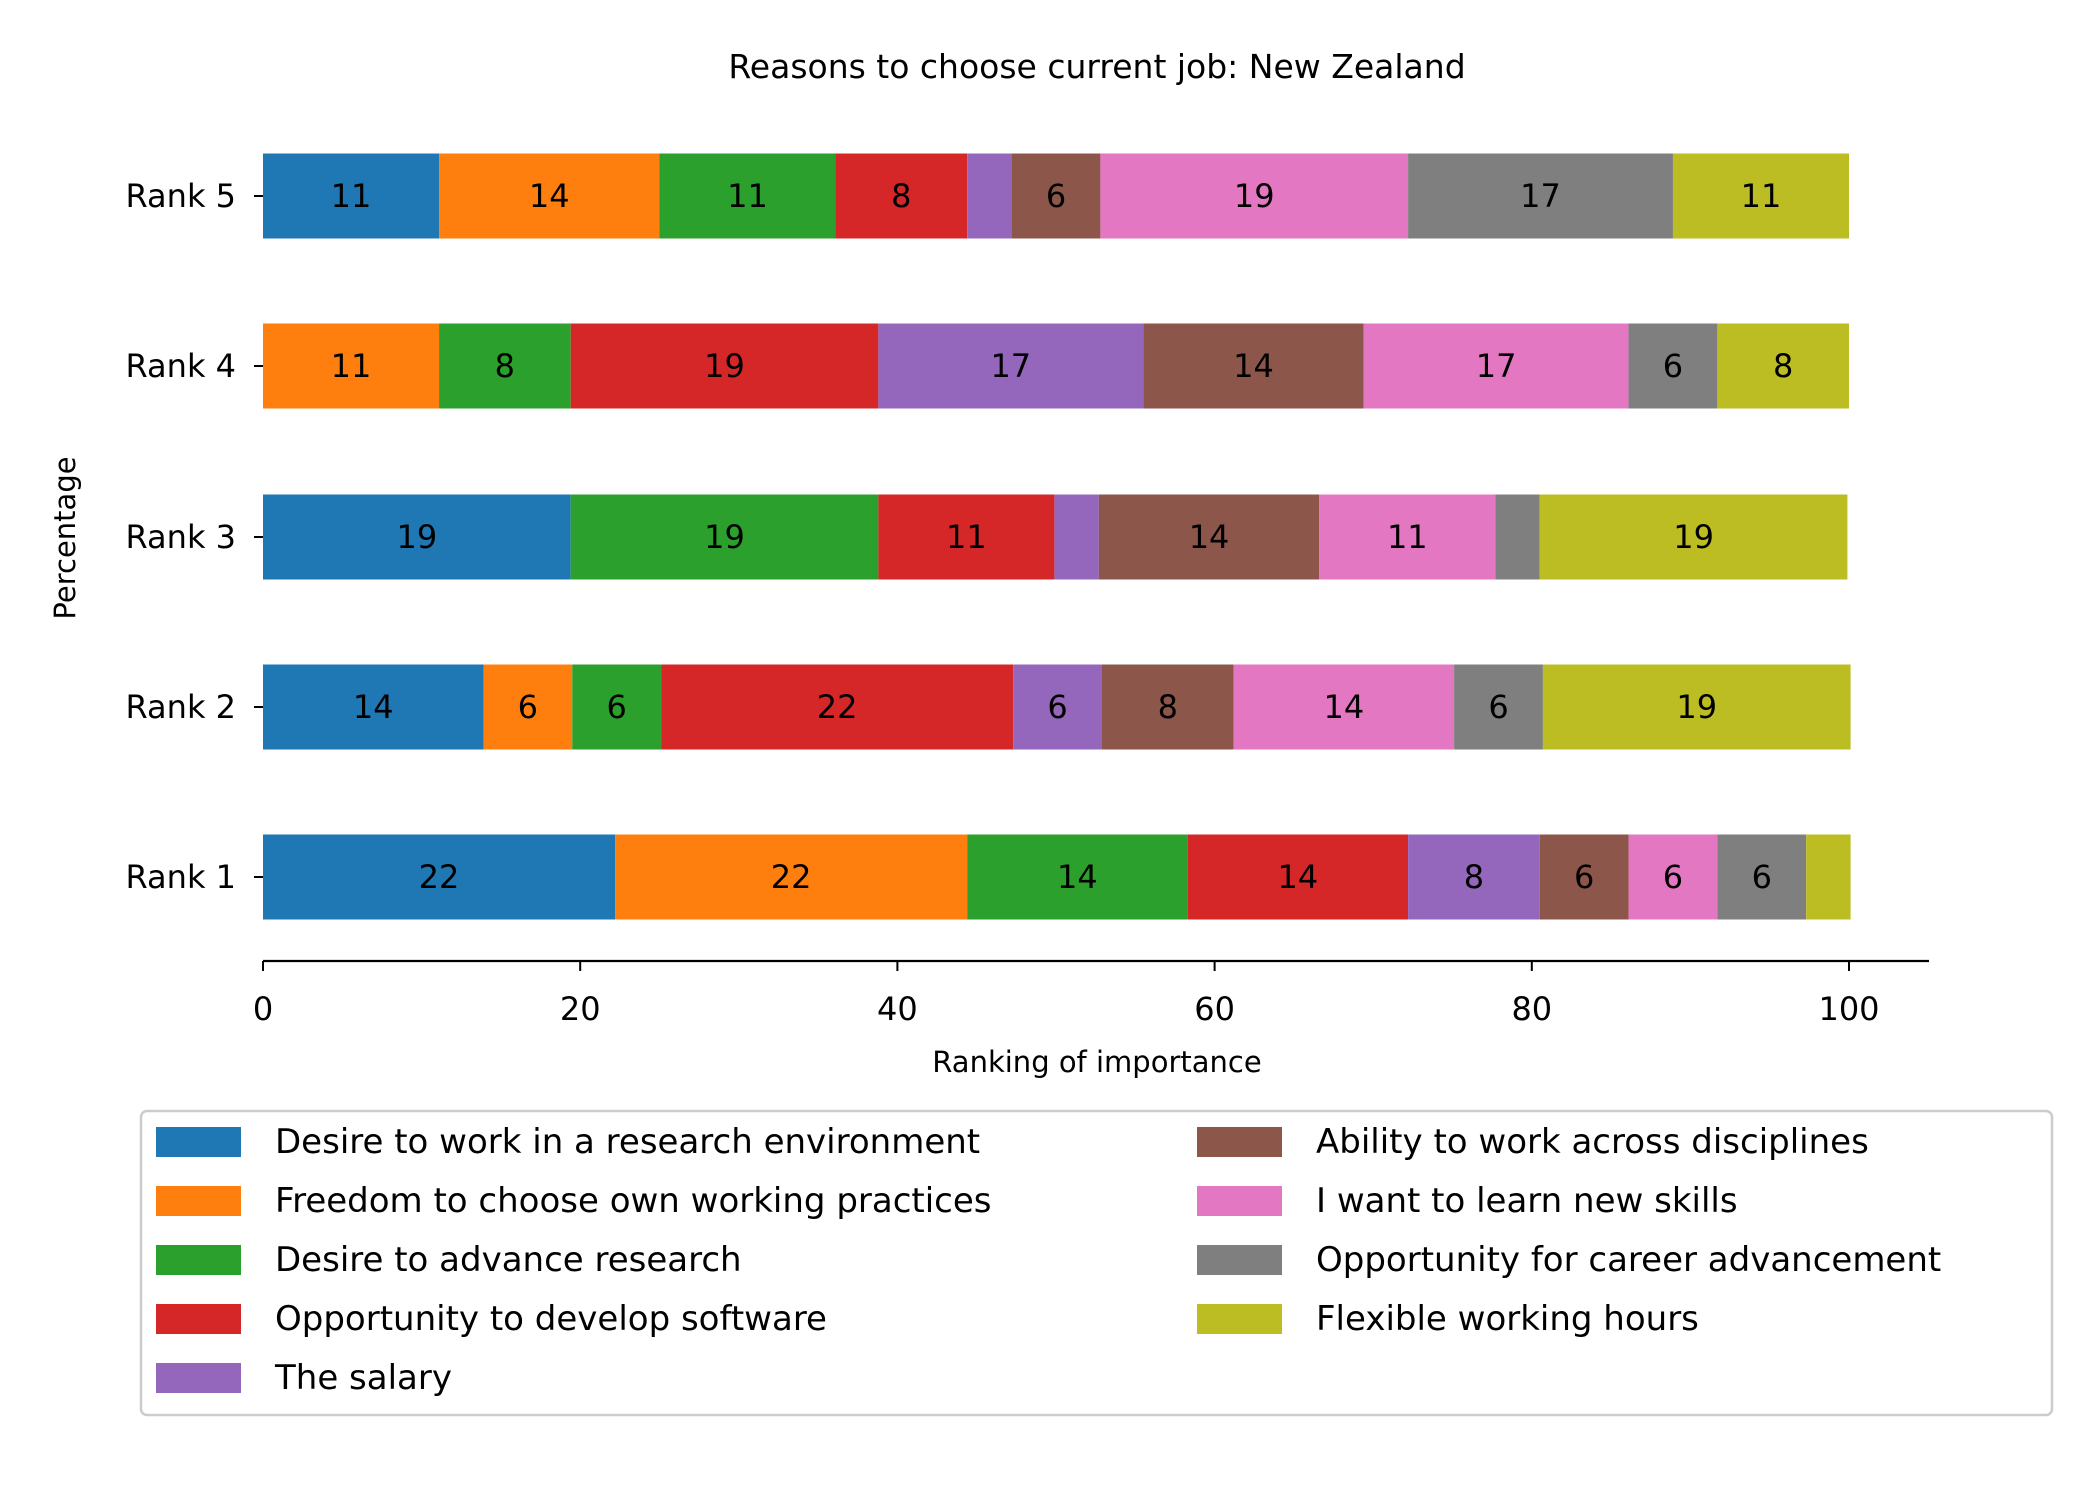 The height and width of the screenshot is (1500, 2100). I want to click on legend-label-flexible-working-hours: Flexible working hours, so click(1507, 1319).